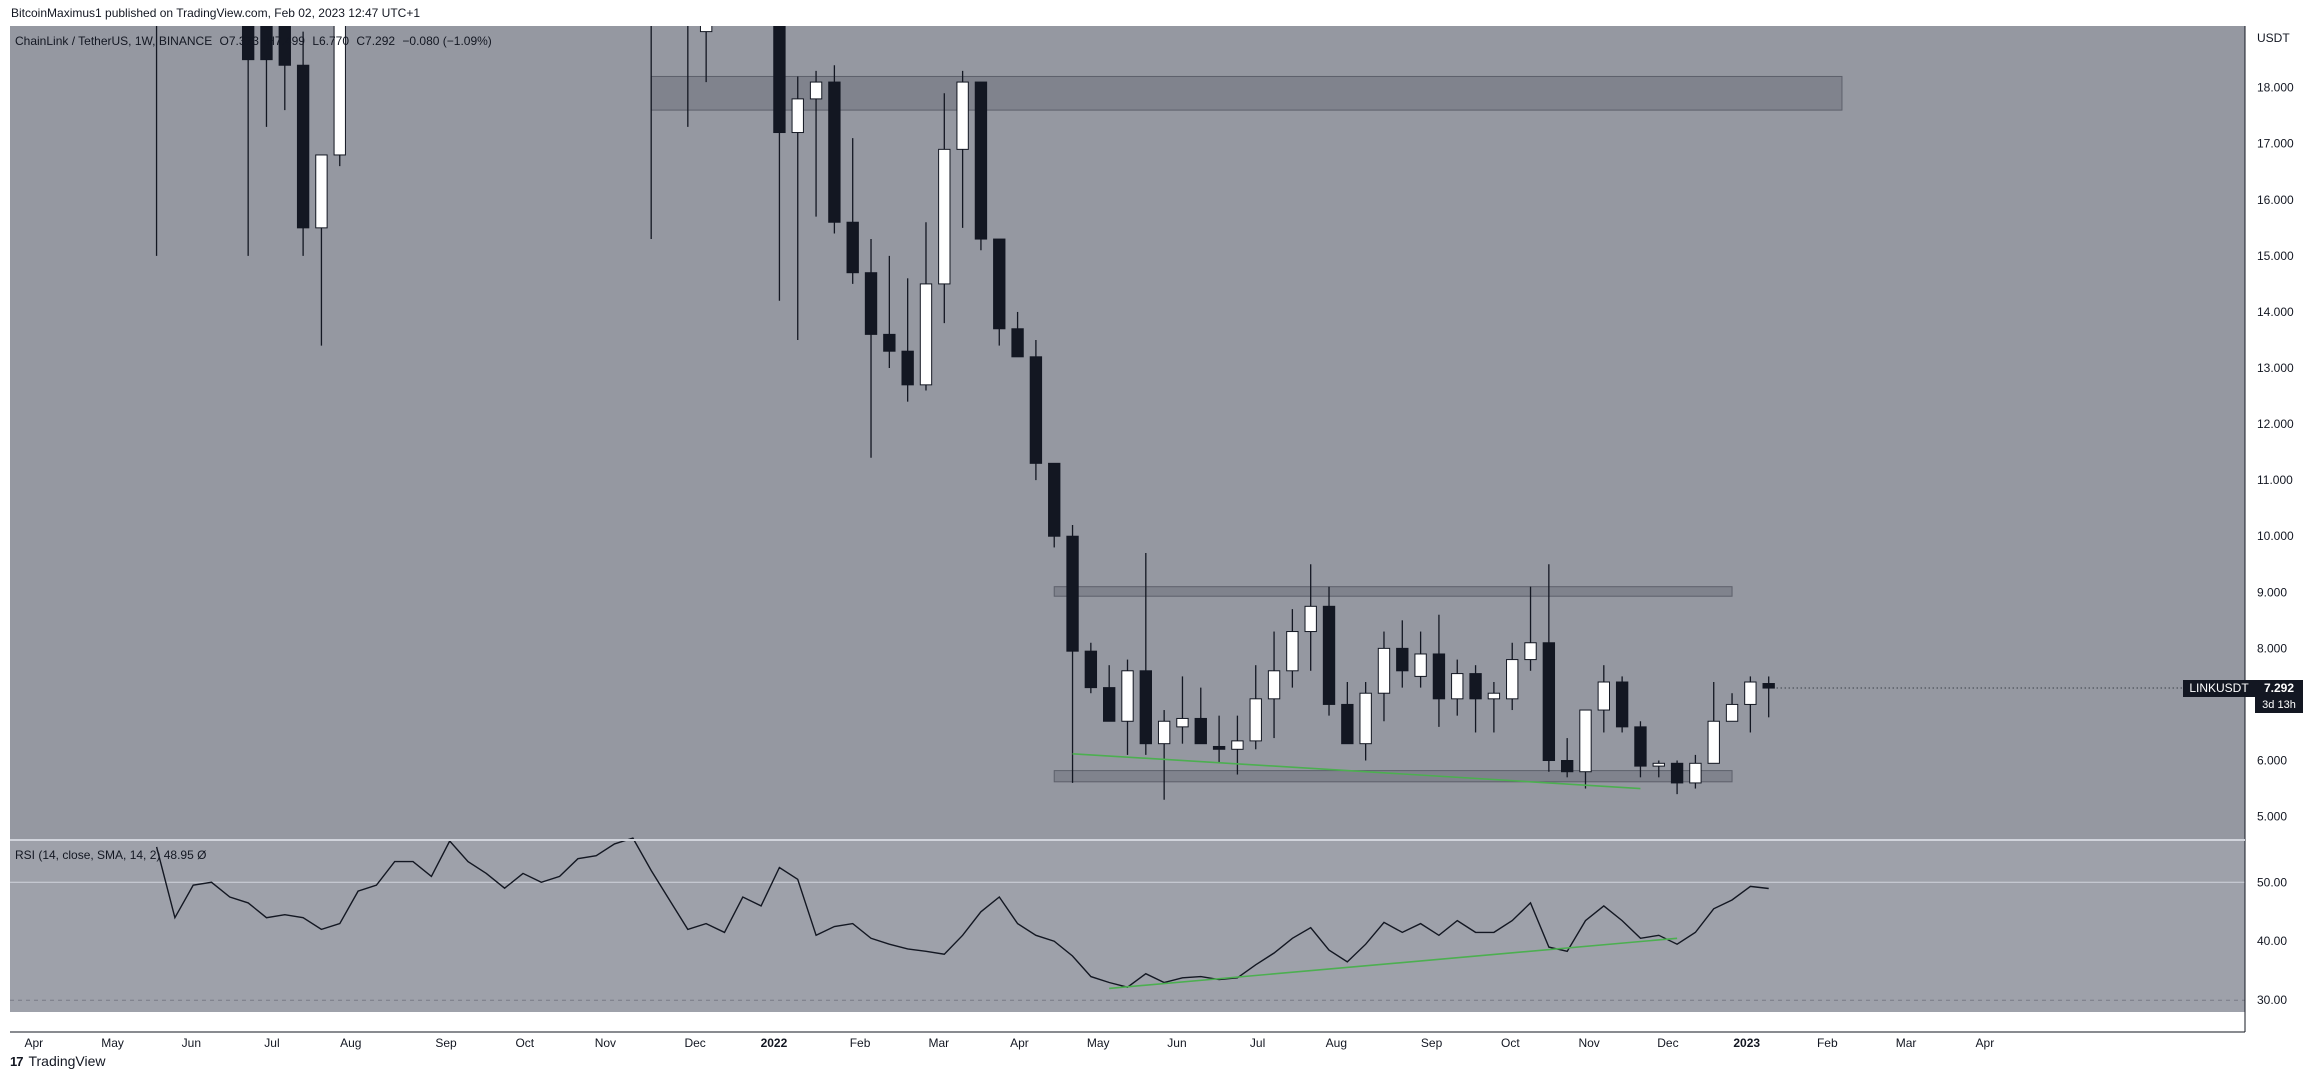  I want to click on support-trendline, so click(1356, 771).